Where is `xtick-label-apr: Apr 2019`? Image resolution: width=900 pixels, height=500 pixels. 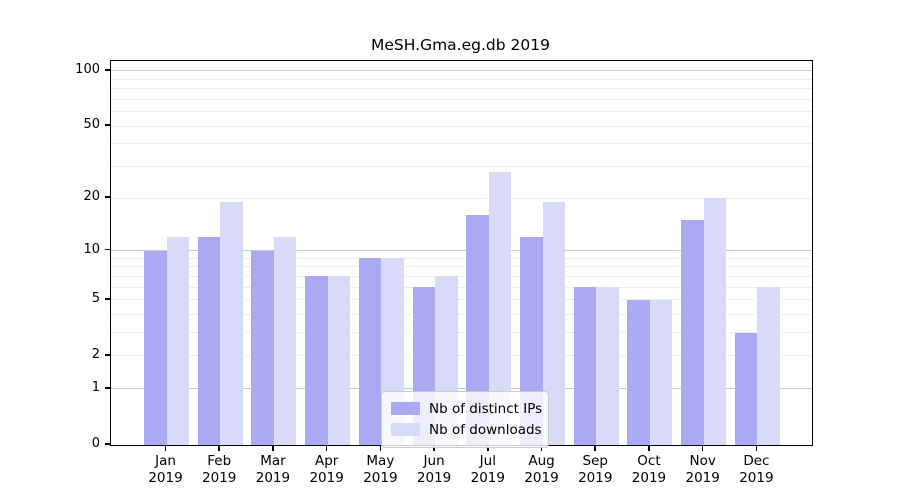
xtick-label-apr: Apr 2019 is located at coordinates (327, 470).